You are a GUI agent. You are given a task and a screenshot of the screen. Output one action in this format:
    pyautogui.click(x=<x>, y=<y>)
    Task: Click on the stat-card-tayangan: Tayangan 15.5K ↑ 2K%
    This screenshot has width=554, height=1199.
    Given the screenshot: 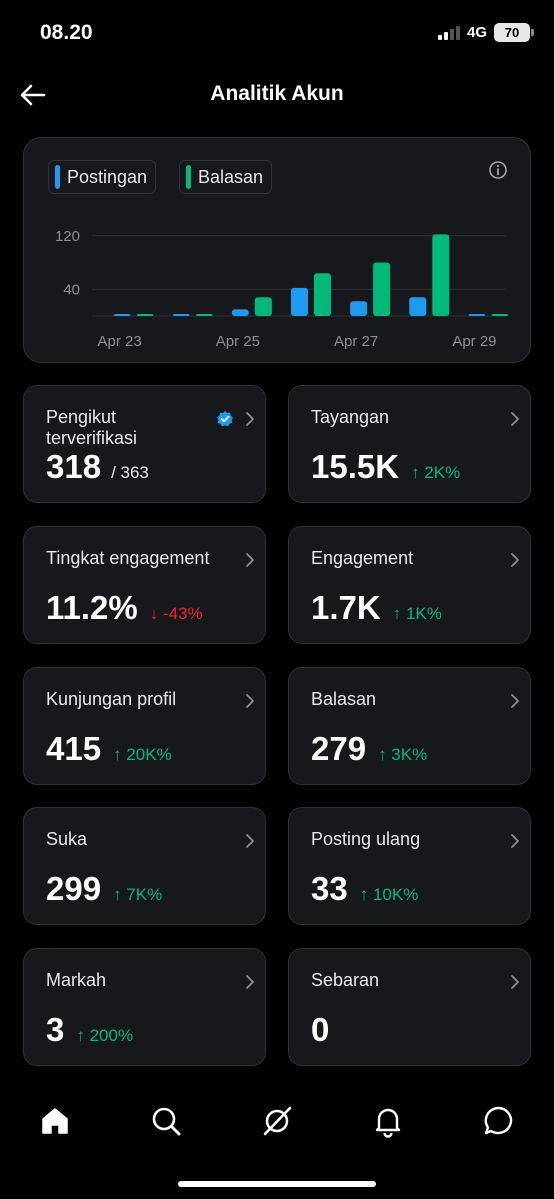 What is the action you would take?
    pyautogui.click(x=409, y=444)
    